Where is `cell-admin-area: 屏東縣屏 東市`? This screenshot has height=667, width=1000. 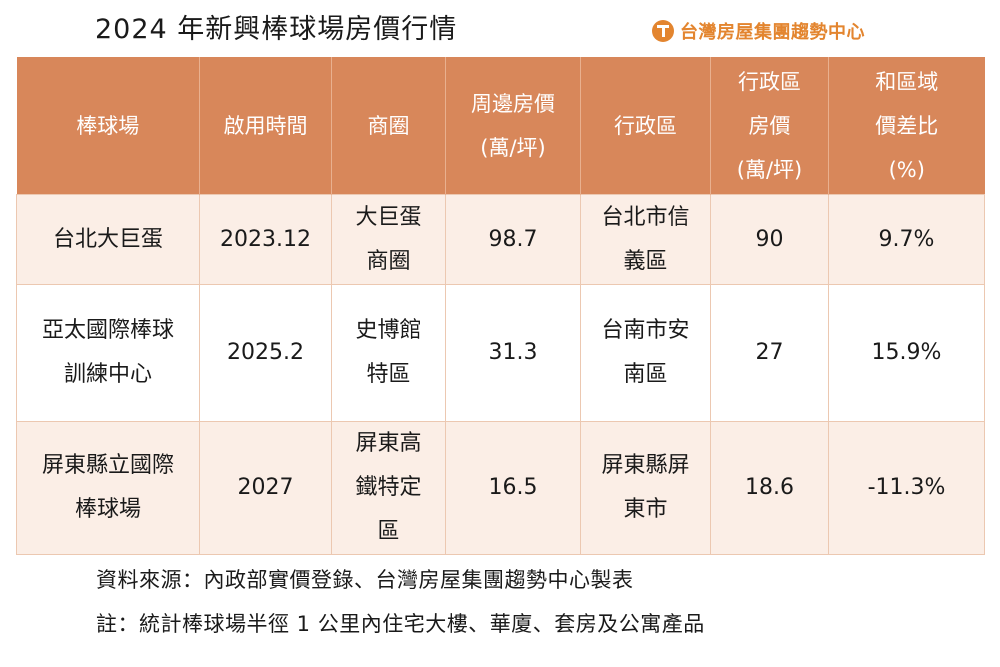
cell-admin-area: 屏東縣屏 東市 is located at coordinates (645, 488).